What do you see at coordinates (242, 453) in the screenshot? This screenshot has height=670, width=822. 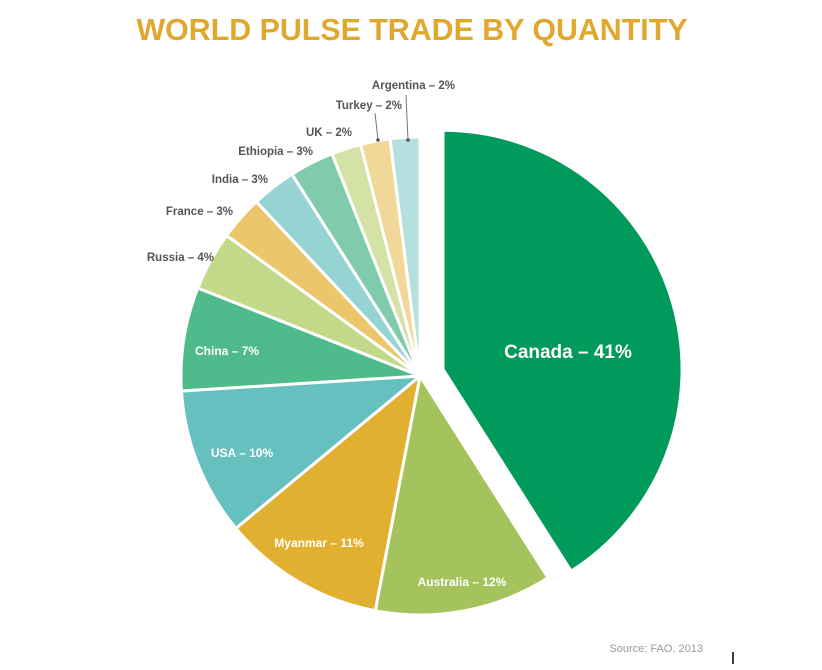 I see `slice-label: USA – 10%` at bounding box center [242, 453].